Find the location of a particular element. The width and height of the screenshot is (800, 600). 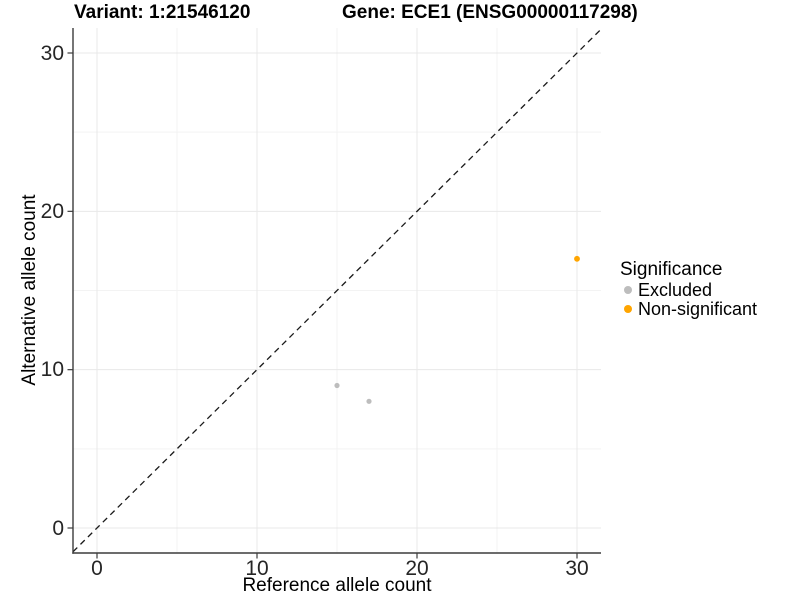

legend: Significance Excluded Non-significant is located at coordinates (688, 288).